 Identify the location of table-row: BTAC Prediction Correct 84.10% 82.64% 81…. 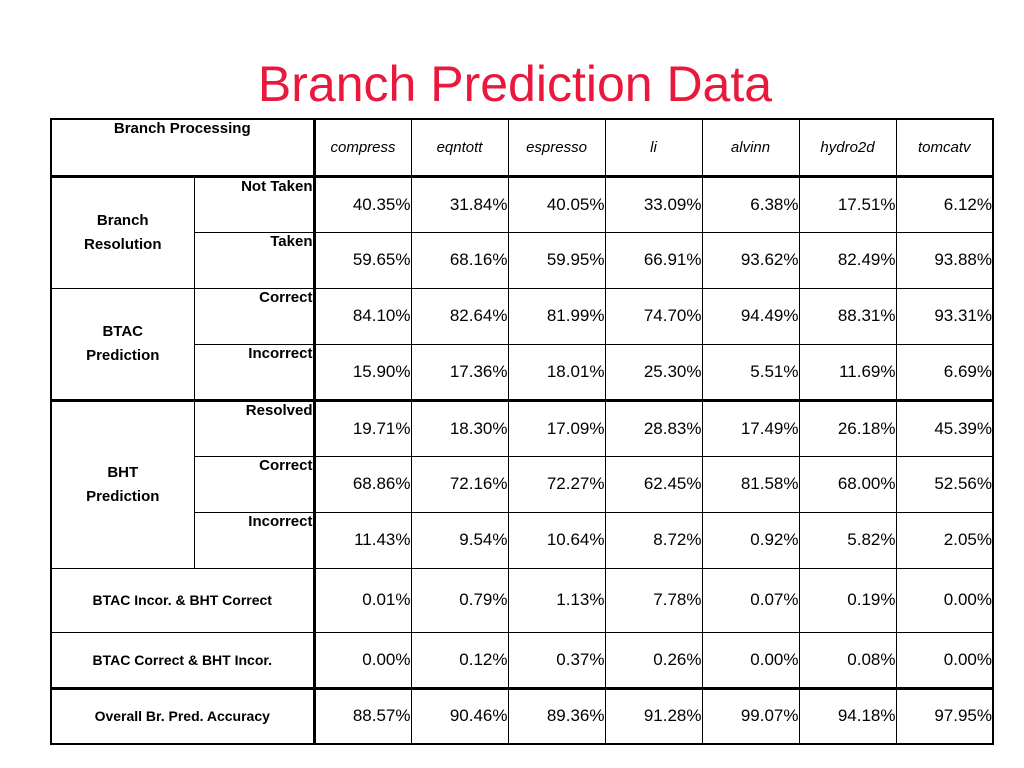
(522, 344).